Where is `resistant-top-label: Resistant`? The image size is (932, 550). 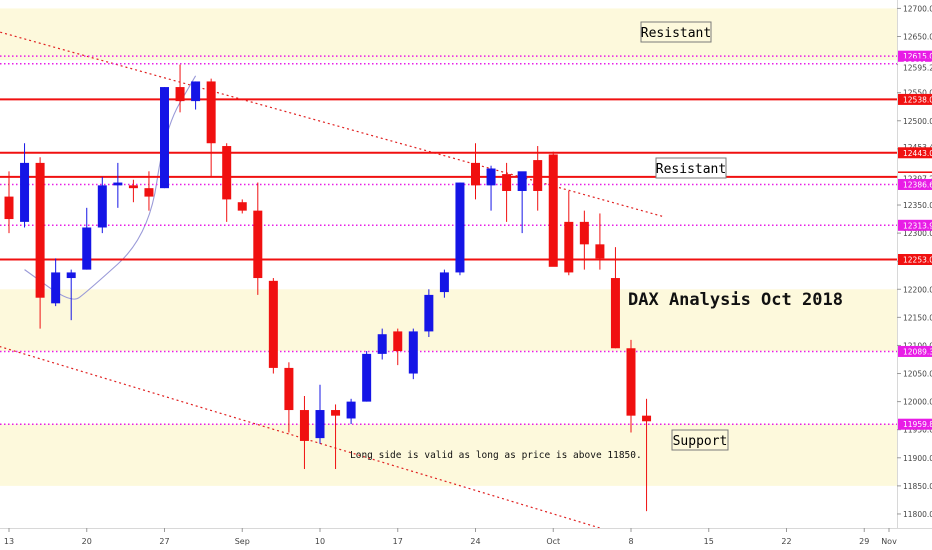
resistant-top-label: Resistant is located at coordinates (676, 33).